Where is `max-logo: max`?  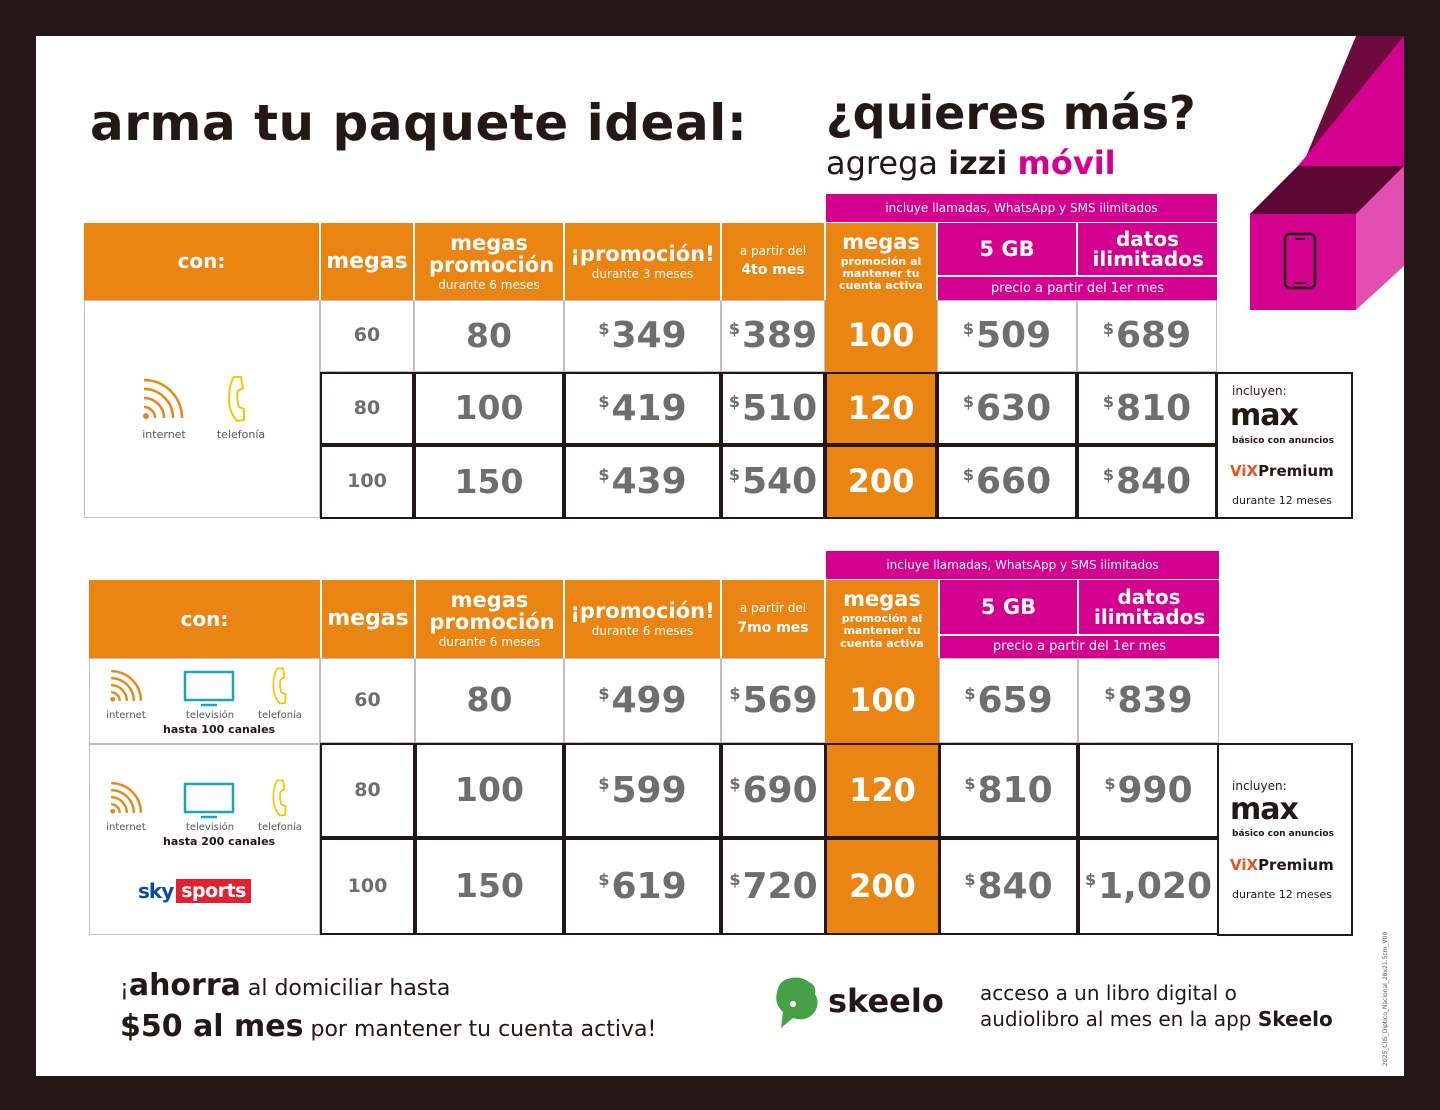
max-logo: max is located at coordinates (1264, 415).